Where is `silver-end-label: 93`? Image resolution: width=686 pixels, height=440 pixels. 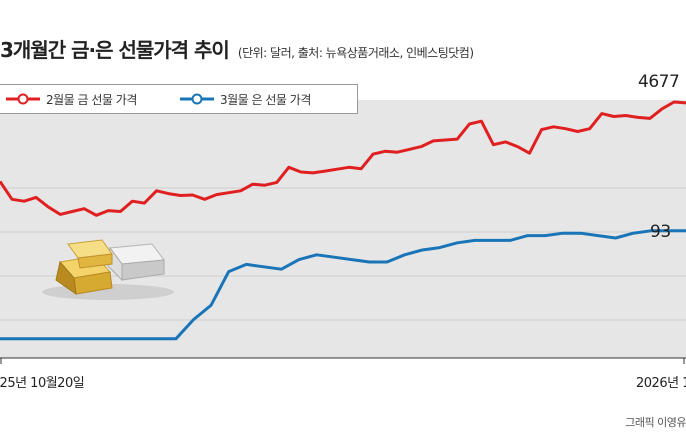 silver-end-label: 93 is located at coordinates (660, 232).